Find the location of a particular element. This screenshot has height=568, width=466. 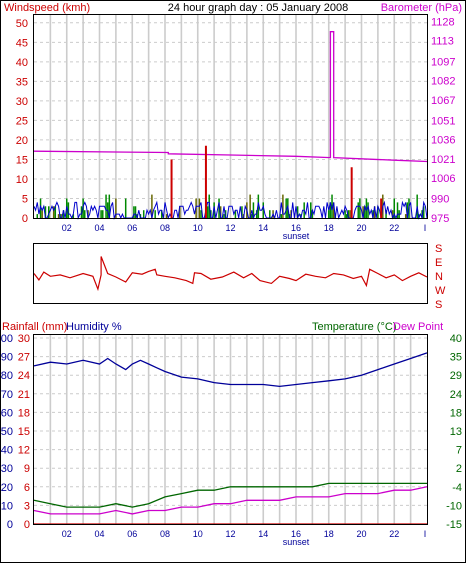

windspeed-tick-label: 20 is located at coordinates (22, 141).